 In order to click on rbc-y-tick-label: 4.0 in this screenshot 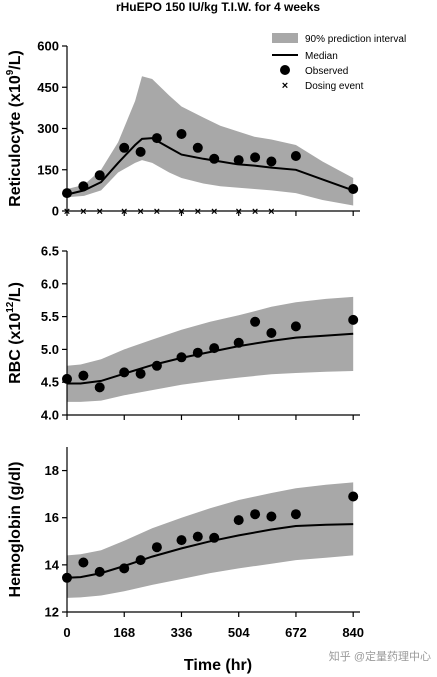, I will do `click(50, 415)`.